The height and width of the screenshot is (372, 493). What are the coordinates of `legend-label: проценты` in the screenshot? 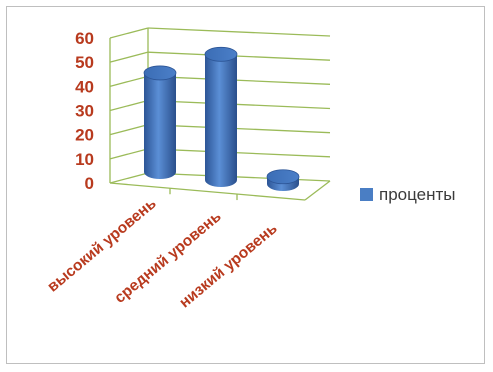 It's located at (417, 194).